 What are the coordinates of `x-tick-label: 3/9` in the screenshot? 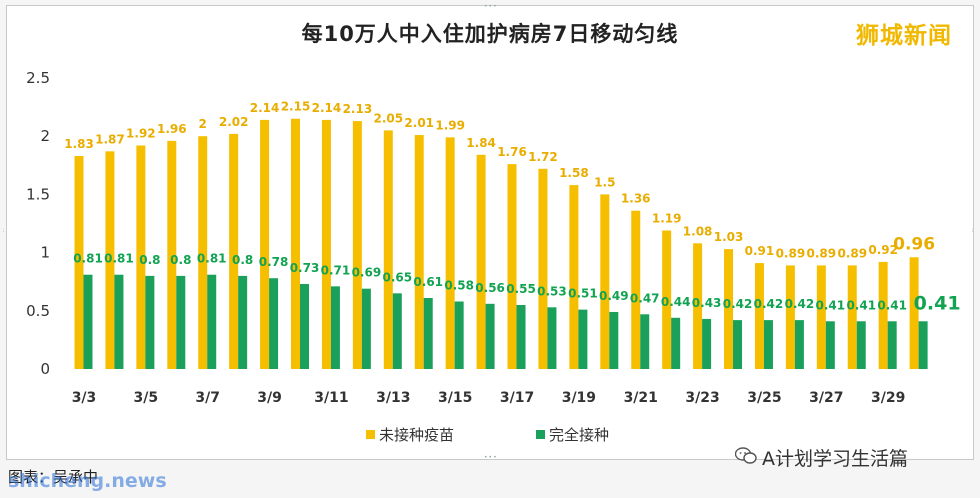 It's located at (269, 398).